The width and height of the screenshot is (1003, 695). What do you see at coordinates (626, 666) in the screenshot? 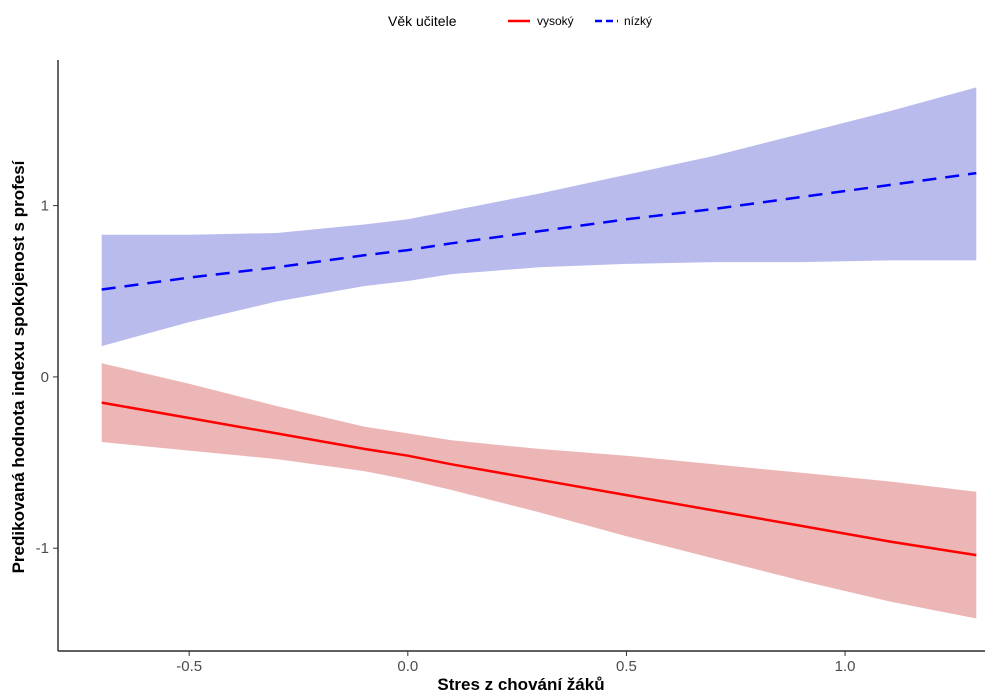
I see `x-tick-label: 0.5` at bounding box center [626, 666].